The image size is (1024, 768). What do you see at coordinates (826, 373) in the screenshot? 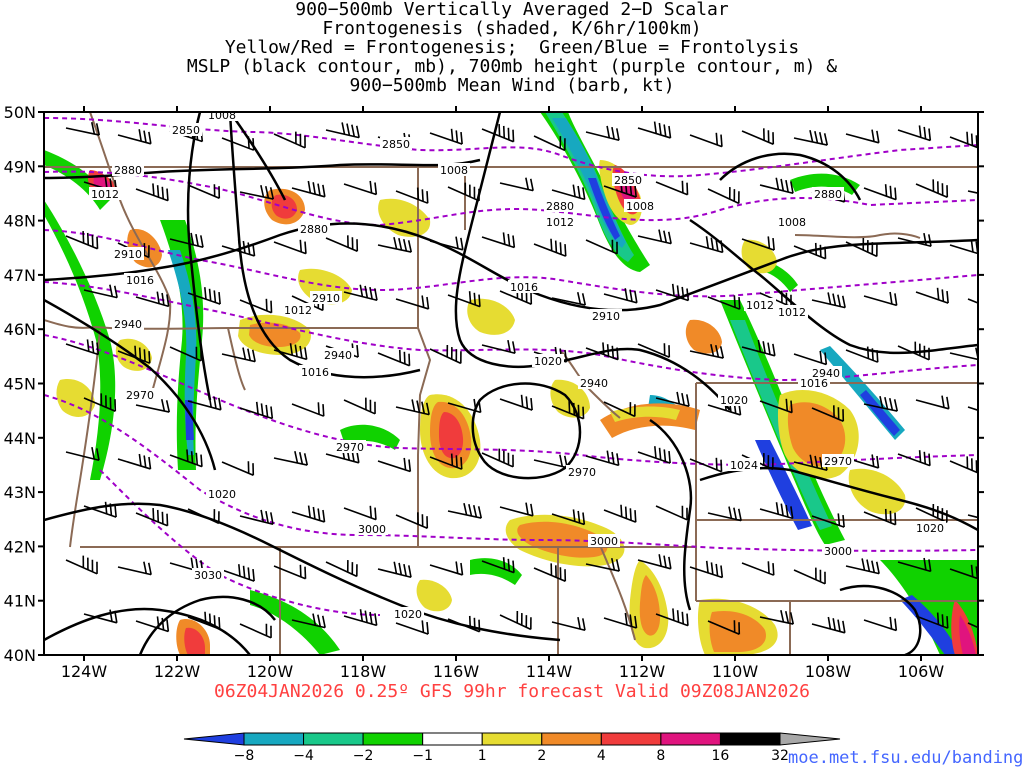
I see `height-contour-label: 2940` at bounding box center [826, 373].